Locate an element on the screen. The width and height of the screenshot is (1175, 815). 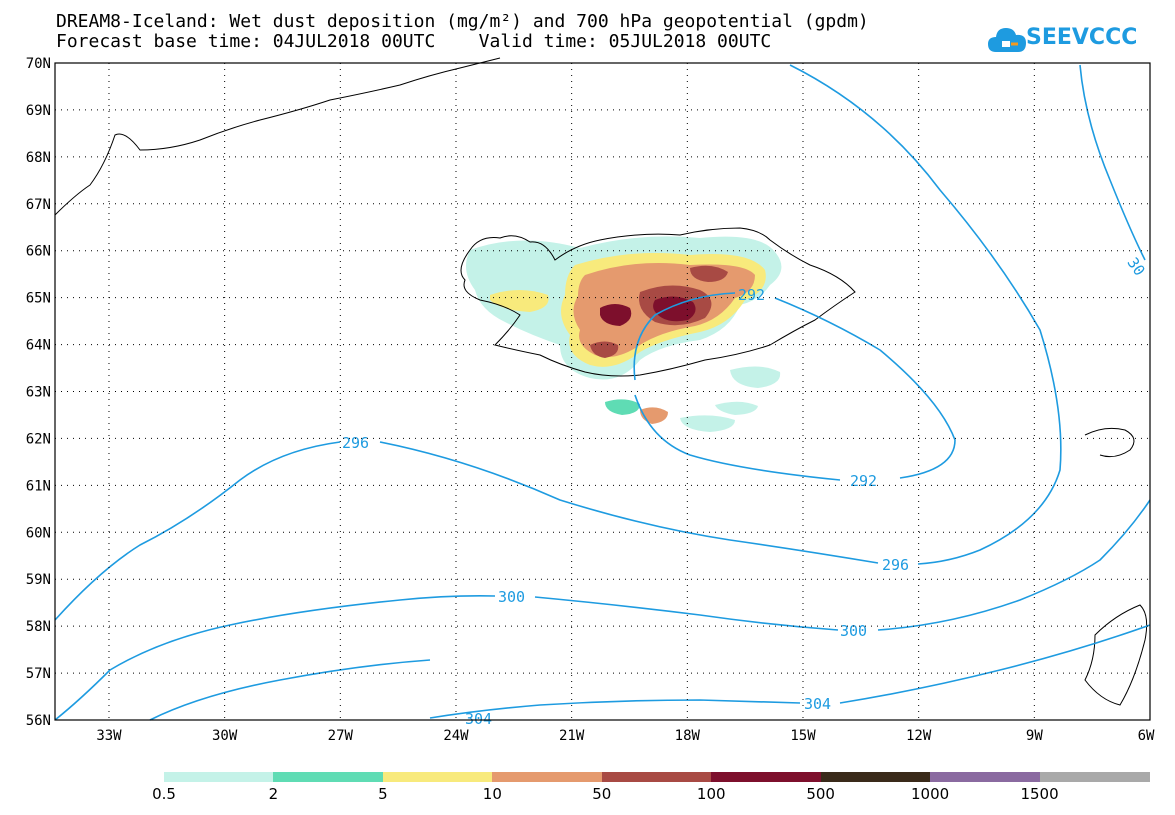
colorbar-label: 500 is located at coordinates (820, 794).